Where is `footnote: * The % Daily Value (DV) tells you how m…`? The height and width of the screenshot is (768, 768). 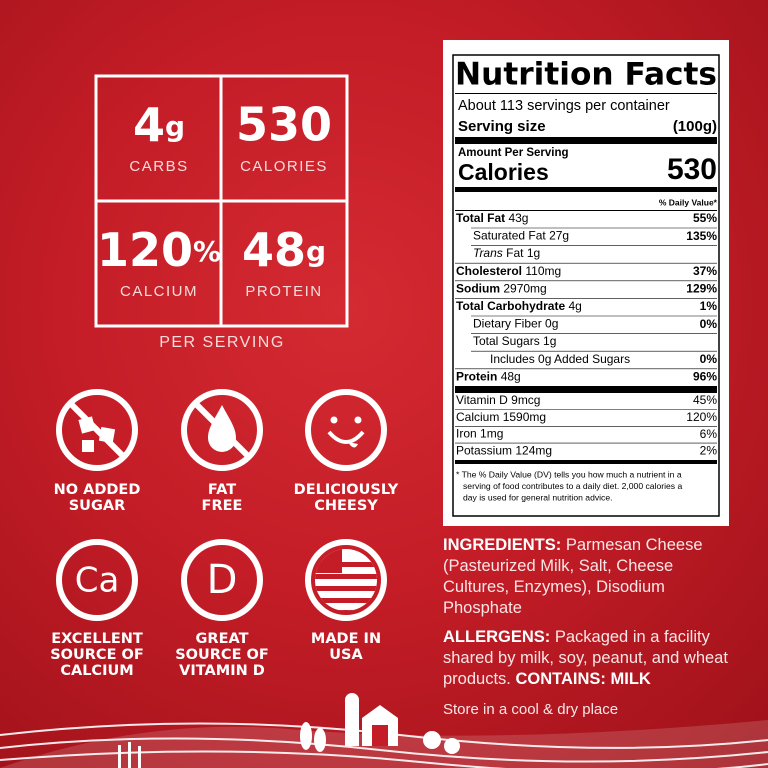
footnote: * The % Daily Value (DV) tells you how m… is located at coordinates (569, 474).